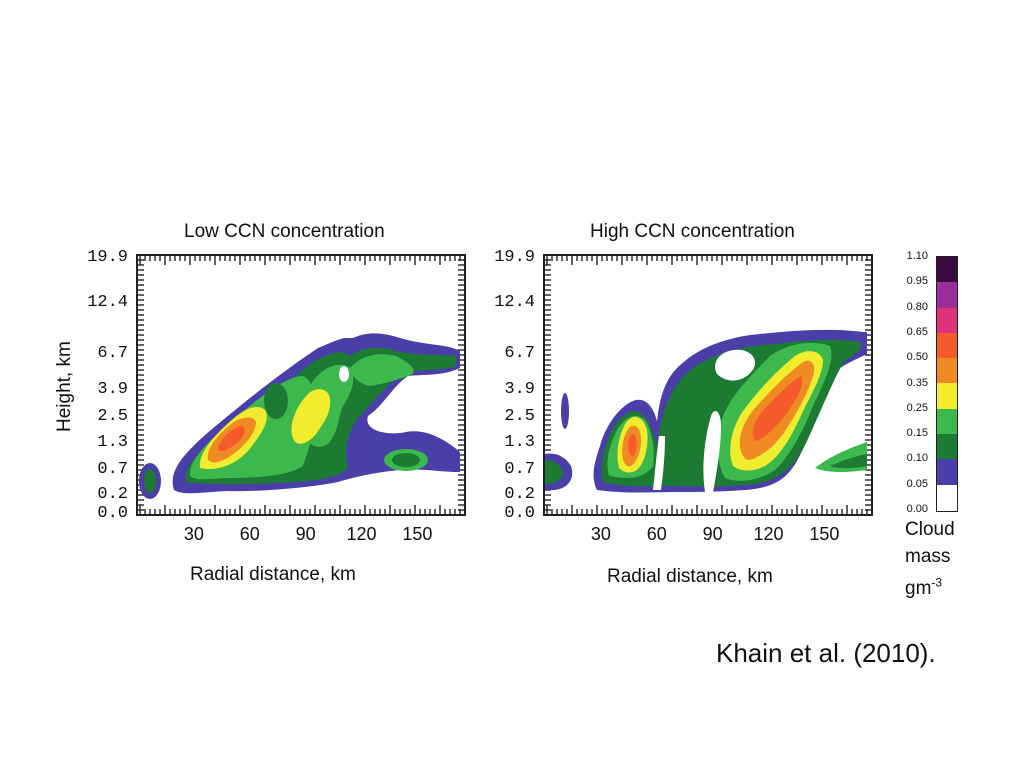 Image resolution: width=1024 pixels, height=768 pixels. Describe the element at coordinates (917, 306) in the screenshot. I see `colorbar-tick-label: 0.80` at that location.